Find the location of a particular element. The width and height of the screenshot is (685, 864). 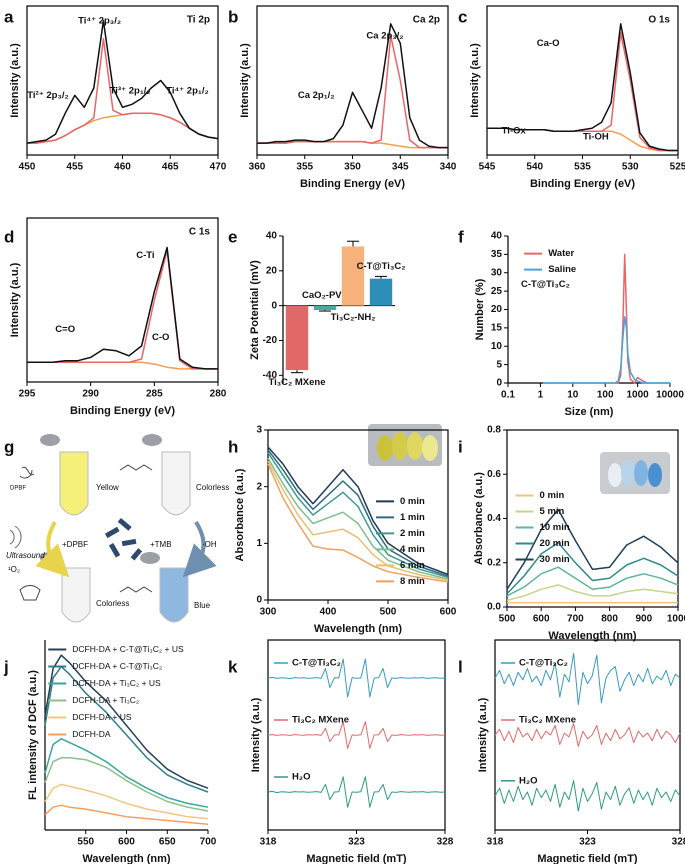

x-tick-label: 100 is located at coordinates (605, 395).